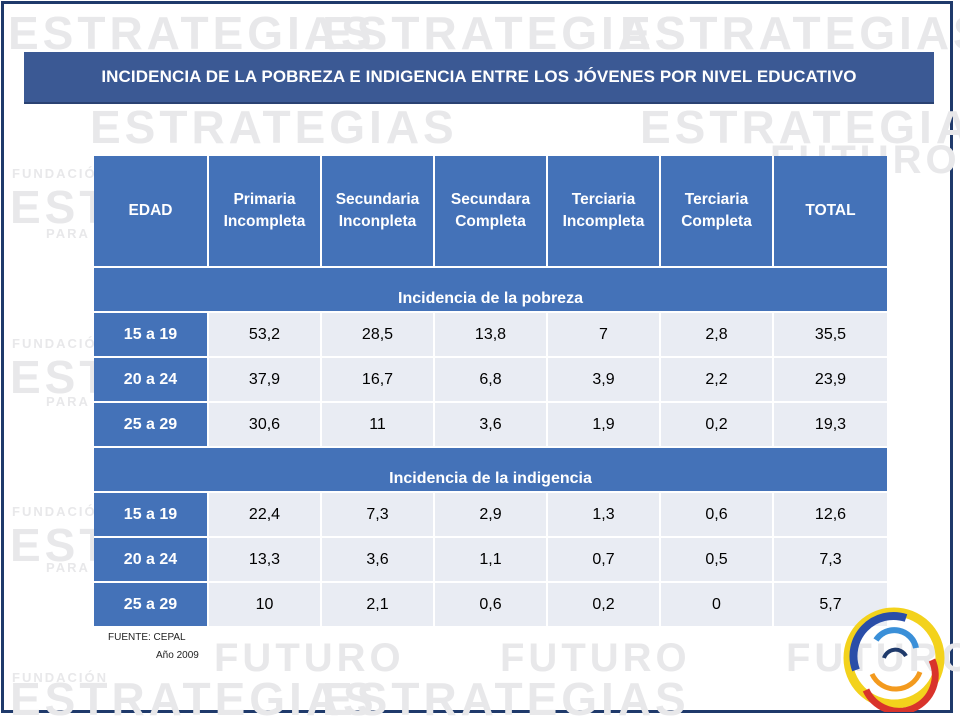 The image size is (960, 720). What do you see at coordinates (603, 211) in the screenshot?
I see `header-tertiary-incomplete: Terciaria Incompleta` at bounding box center [603, 211].